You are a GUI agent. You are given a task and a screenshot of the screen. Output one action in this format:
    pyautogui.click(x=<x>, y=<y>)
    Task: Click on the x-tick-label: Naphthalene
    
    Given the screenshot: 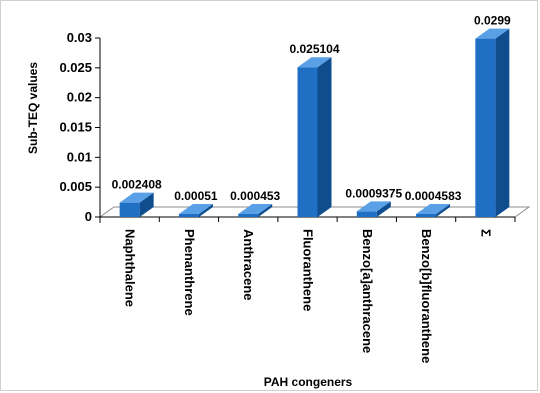 What is the action you would take?
    pyautogui.click(x=130, y=268)
    